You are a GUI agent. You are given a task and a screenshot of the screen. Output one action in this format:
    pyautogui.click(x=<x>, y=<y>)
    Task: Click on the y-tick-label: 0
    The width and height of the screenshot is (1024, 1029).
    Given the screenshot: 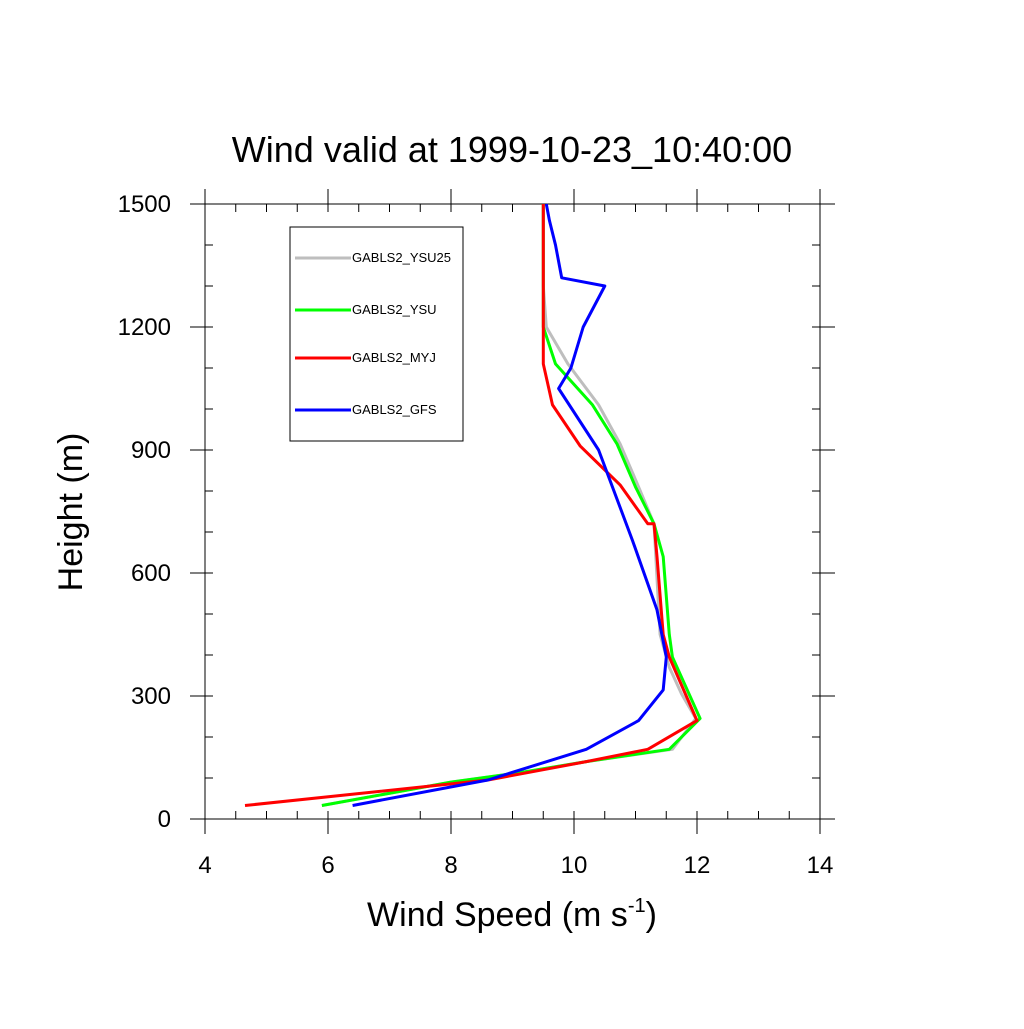 What is the action you would take?
    pyautogui.click(x=164, y=819)
    